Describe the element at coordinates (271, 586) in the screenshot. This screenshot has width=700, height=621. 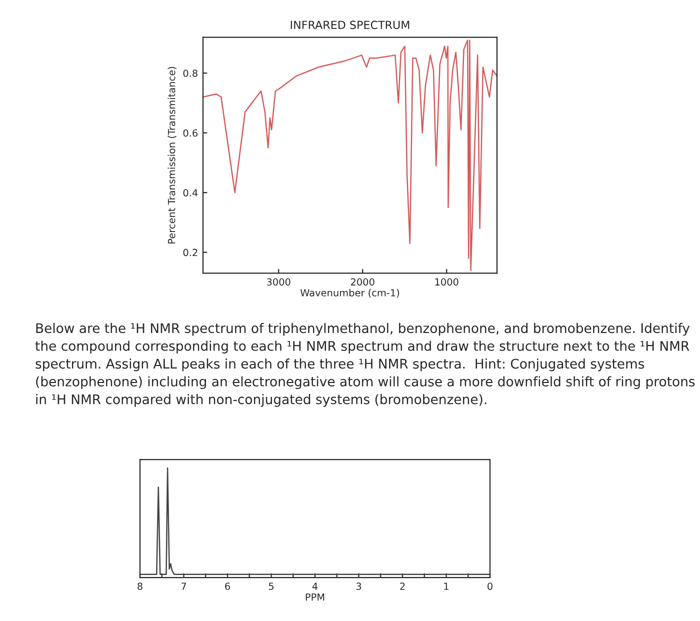
I see `x-tick-label: 5` at that location.